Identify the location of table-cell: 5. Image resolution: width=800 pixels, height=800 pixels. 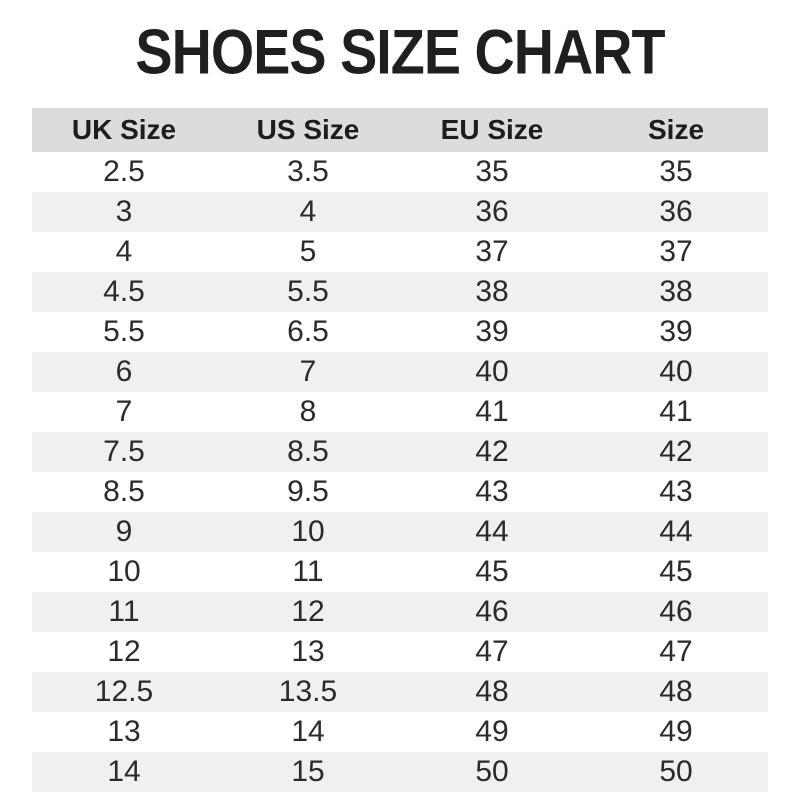
(308, 251).